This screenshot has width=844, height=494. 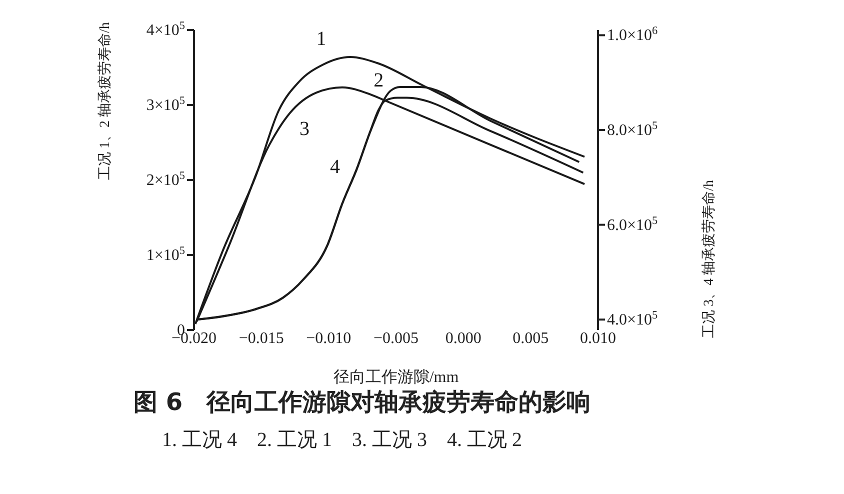 I want to click on series-label: 1, so click(x=321, y=39).